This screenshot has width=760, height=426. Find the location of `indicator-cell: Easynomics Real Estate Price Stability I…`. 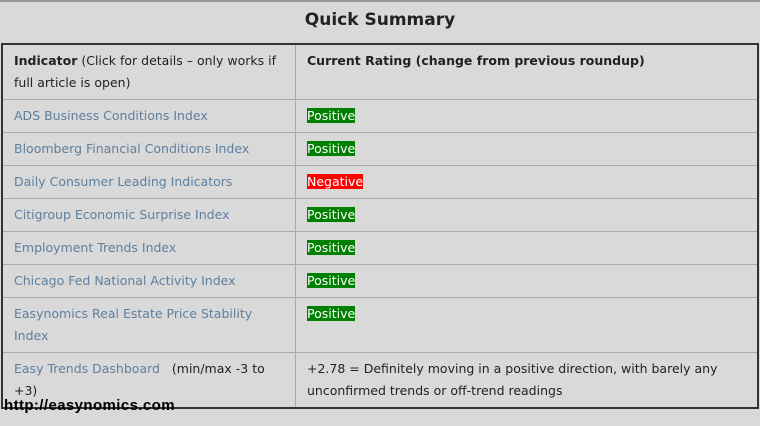

indicator-cell: Easynomics Real Estate Price Stability I… is located at coordinates (148, 325).